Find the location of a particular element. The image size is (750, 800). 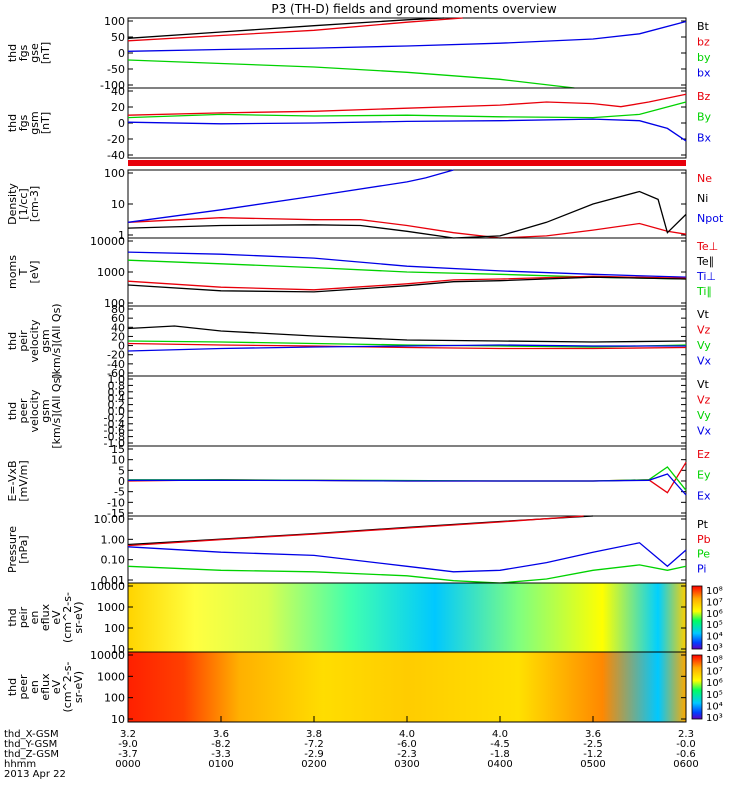

x-tick-label: 0600 is located at coordinates (685, 764).